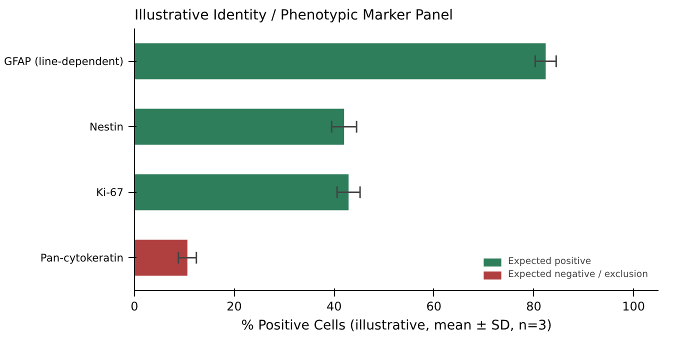 The width and height of the screenshot is (682, 341). I want to click on x-tick-label: 40, so click(334, 307).